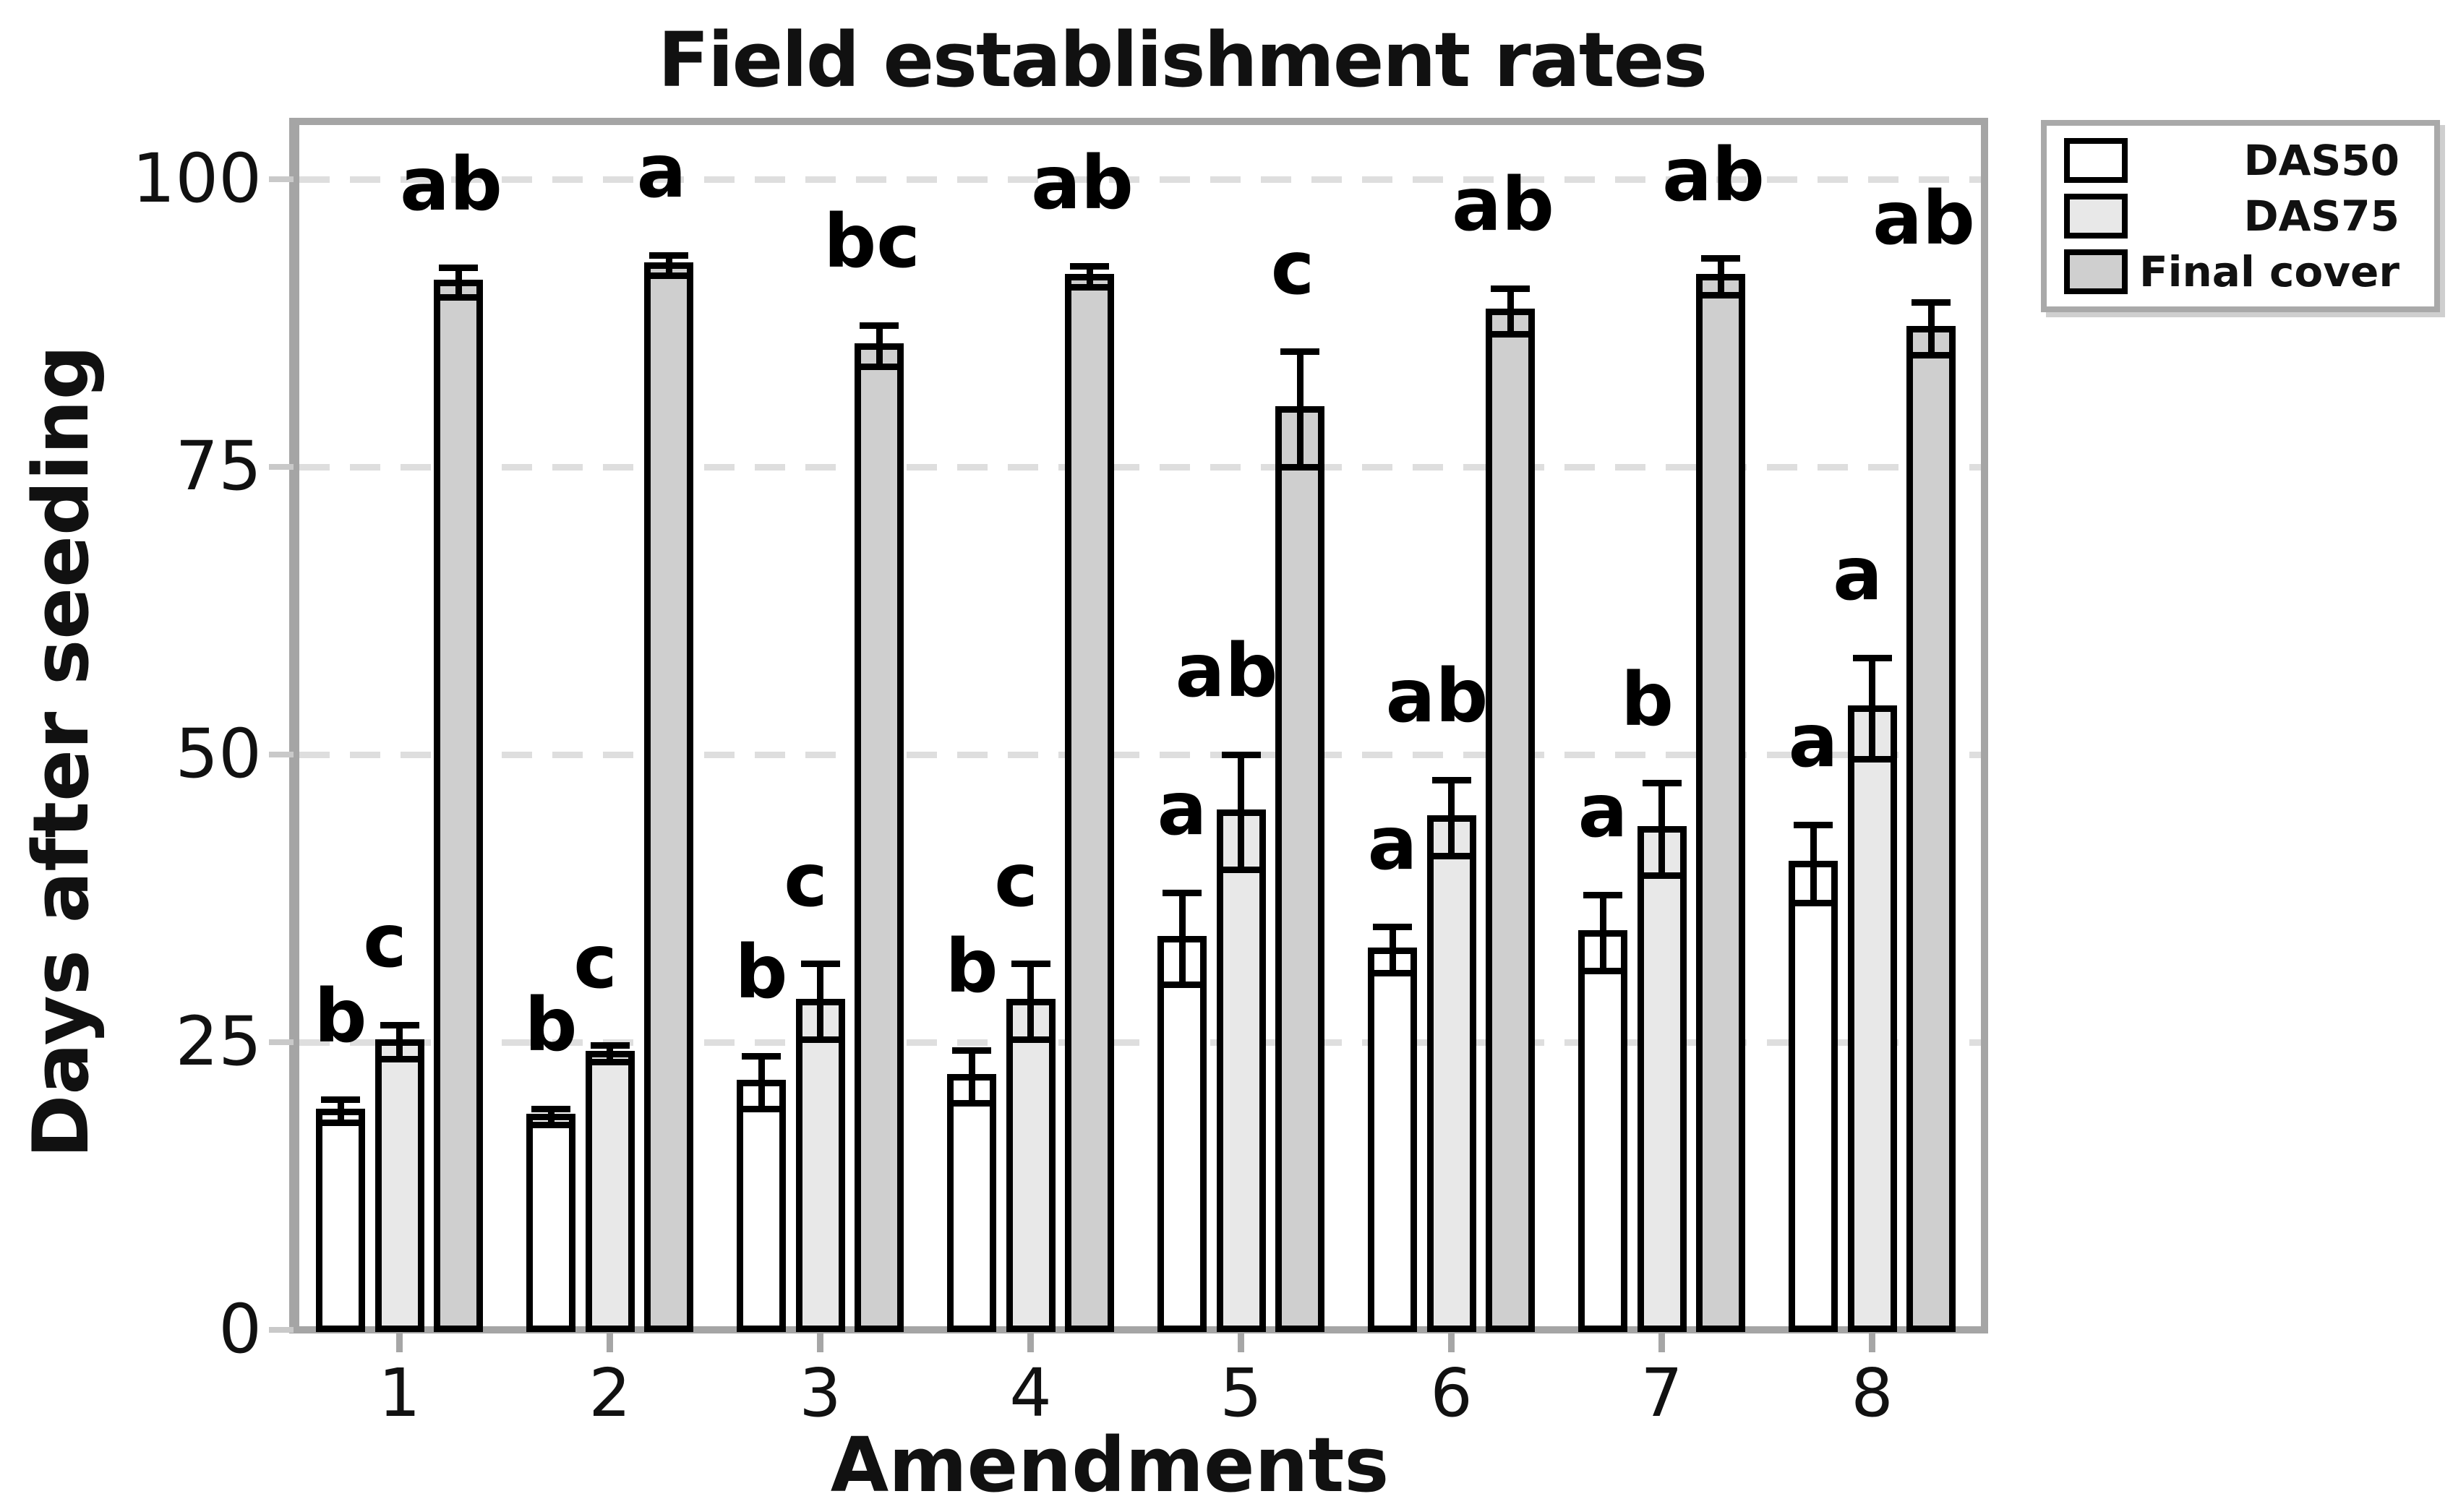 The height and width of the screenshot is (1512, 2453). Describe the element at coordinates (661, 172) in the screenshot. I see `sig-letter-final-cover-2: a` at that location.